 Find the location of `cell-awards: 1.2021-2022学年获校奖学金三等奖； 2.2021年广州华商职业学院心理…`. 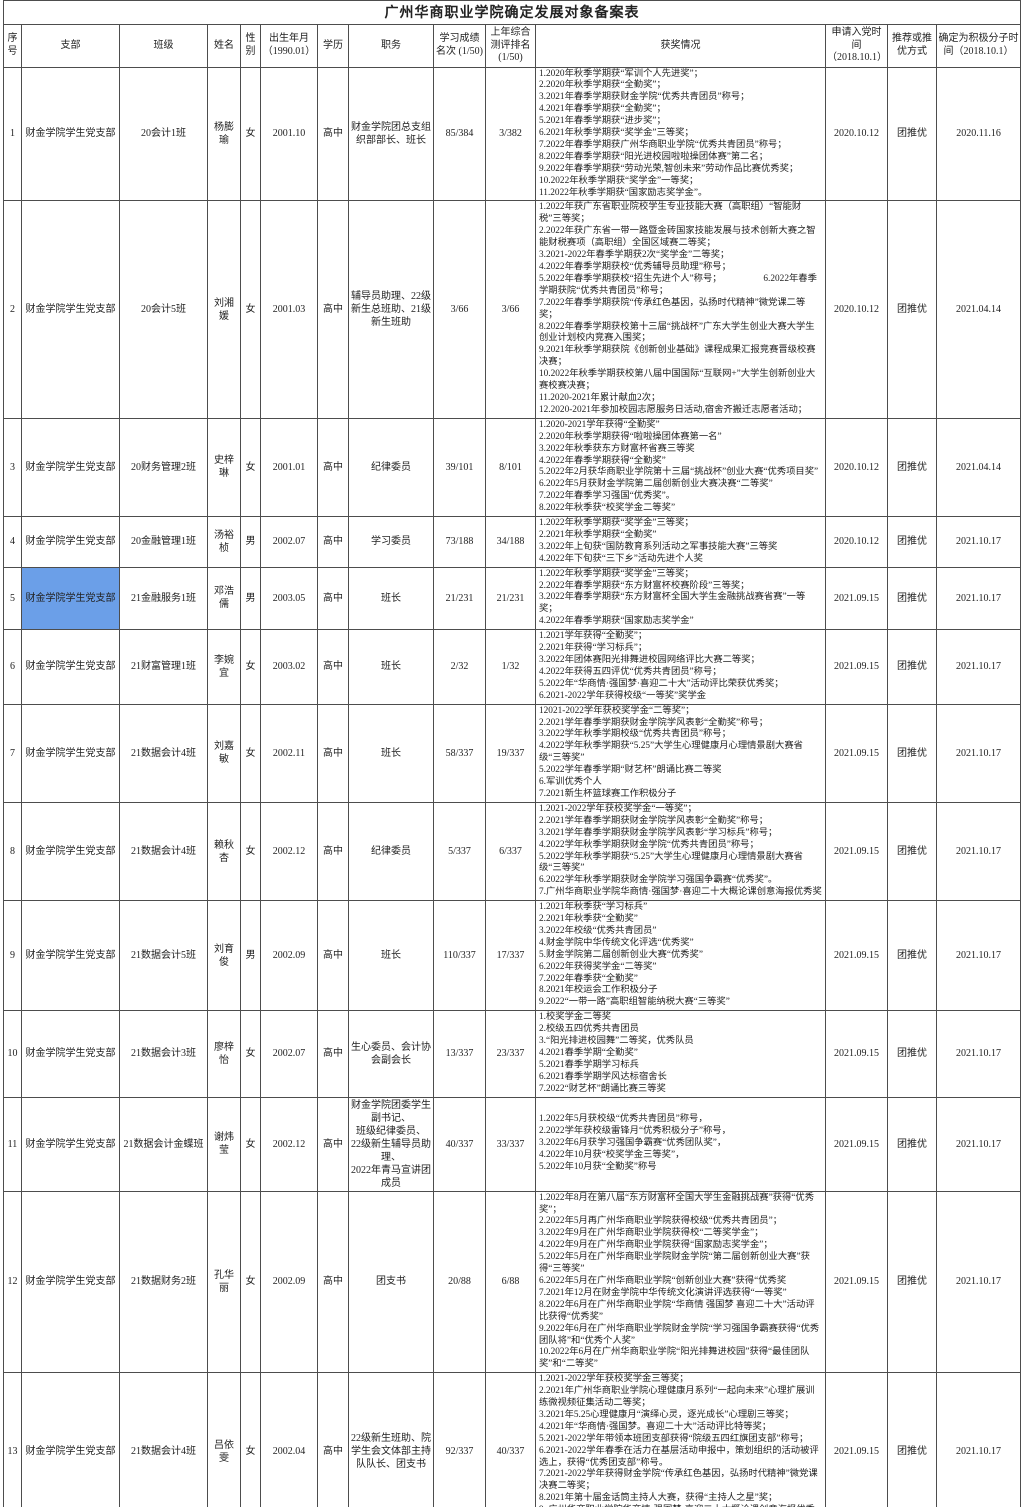

cell-awards: 1.2021-2022学年获校奖学金三等奖； 2.2021年广州华商职业学院心理… is located at coordinates (680, 1439).